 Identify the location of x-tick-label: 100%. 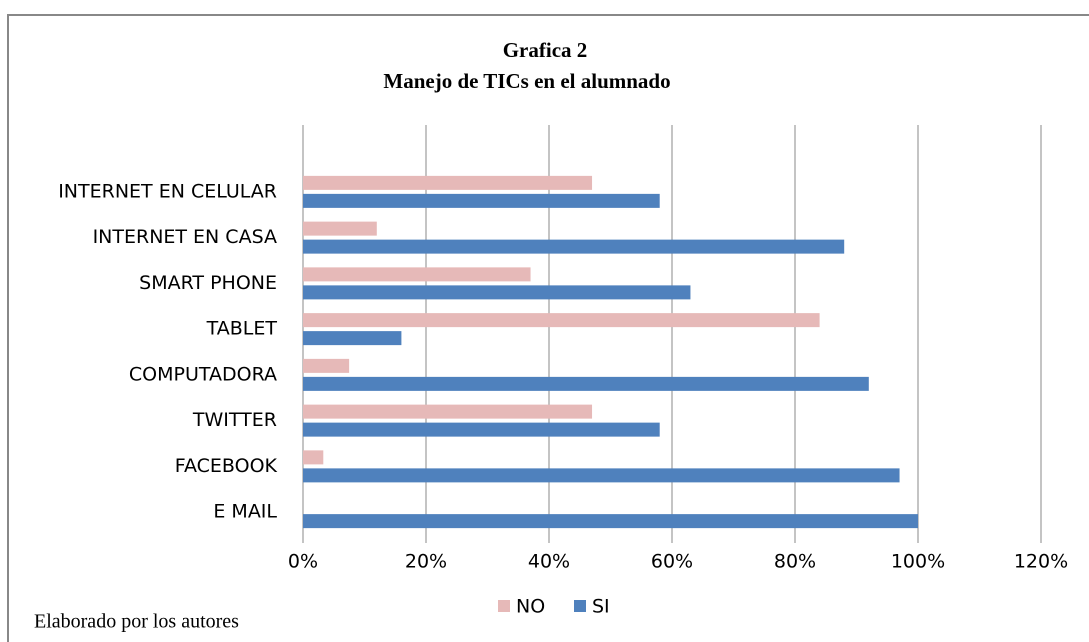
(918, 562).